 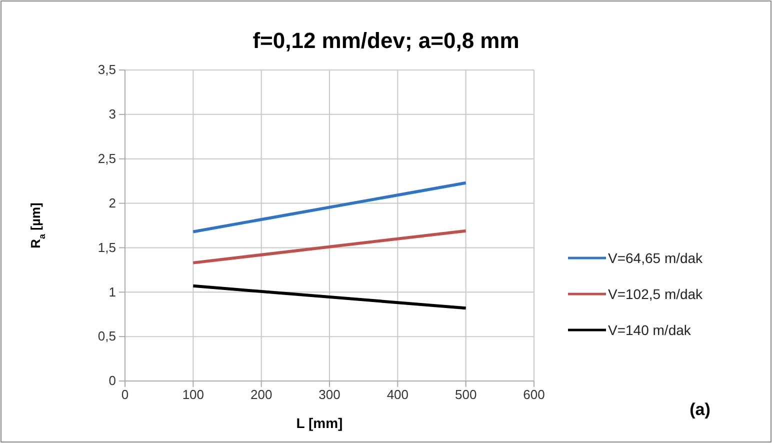 I want to click on x-tick-label: 500, so click(x=465, y=394).